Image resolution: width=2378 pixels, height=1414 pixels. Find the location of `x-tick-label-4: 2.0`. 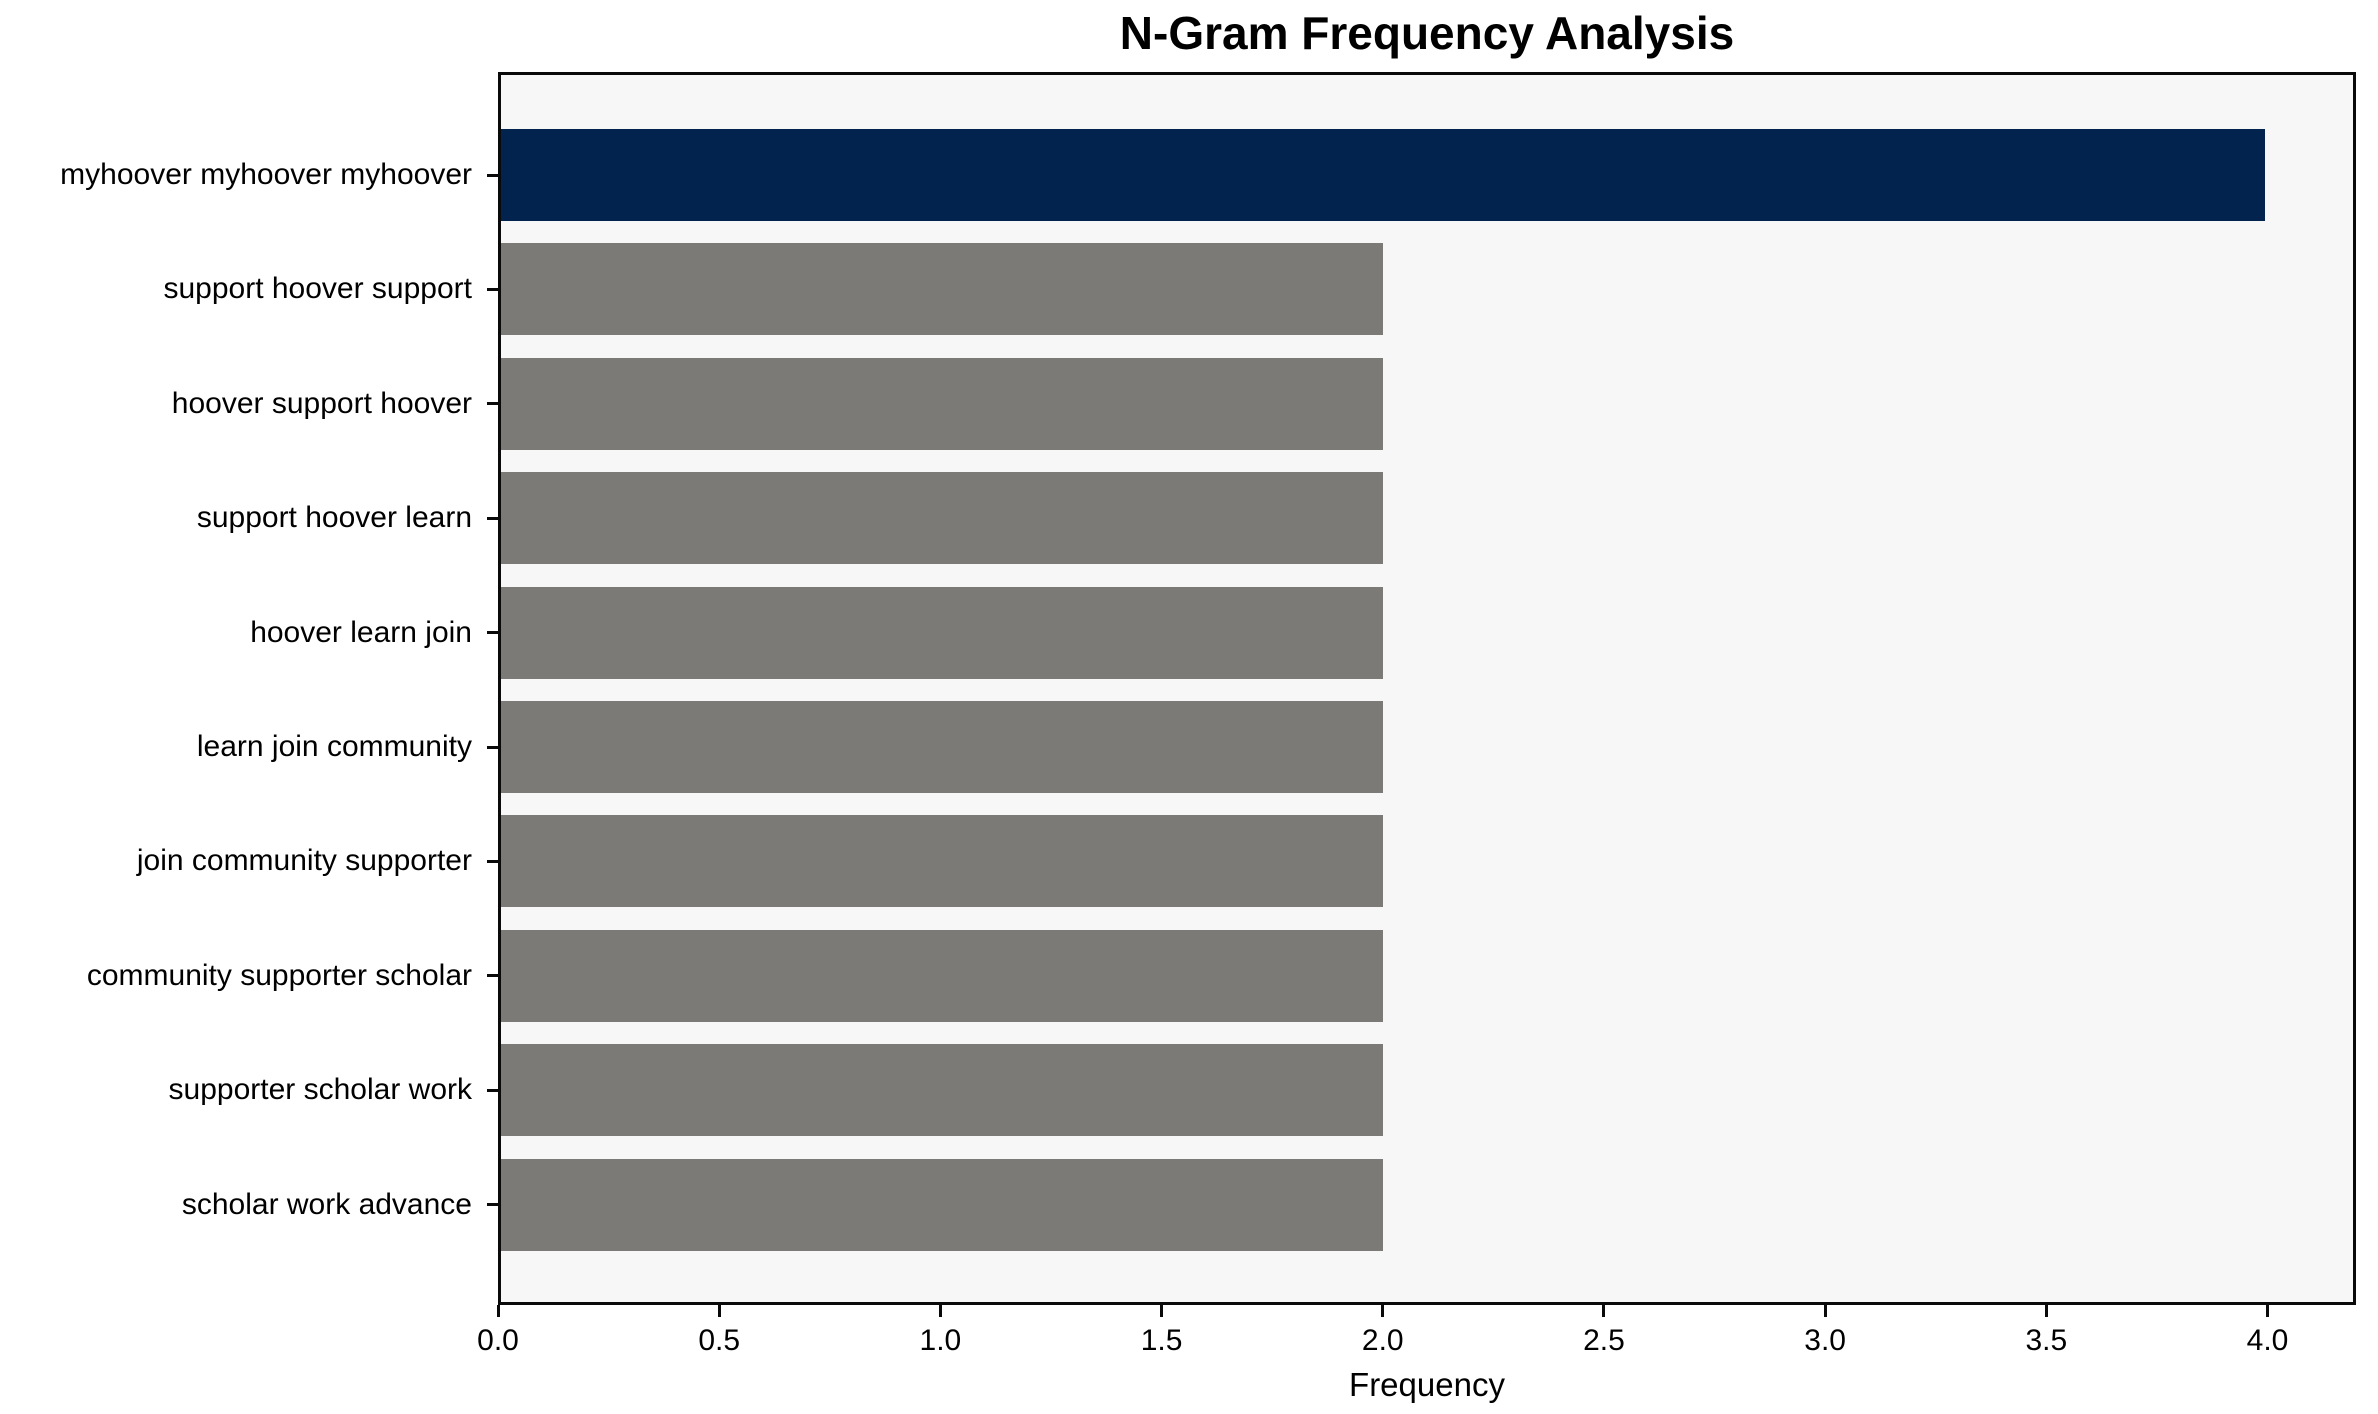

x-tick-label-4: 2.0 is located at coordinates (1382, 1340).